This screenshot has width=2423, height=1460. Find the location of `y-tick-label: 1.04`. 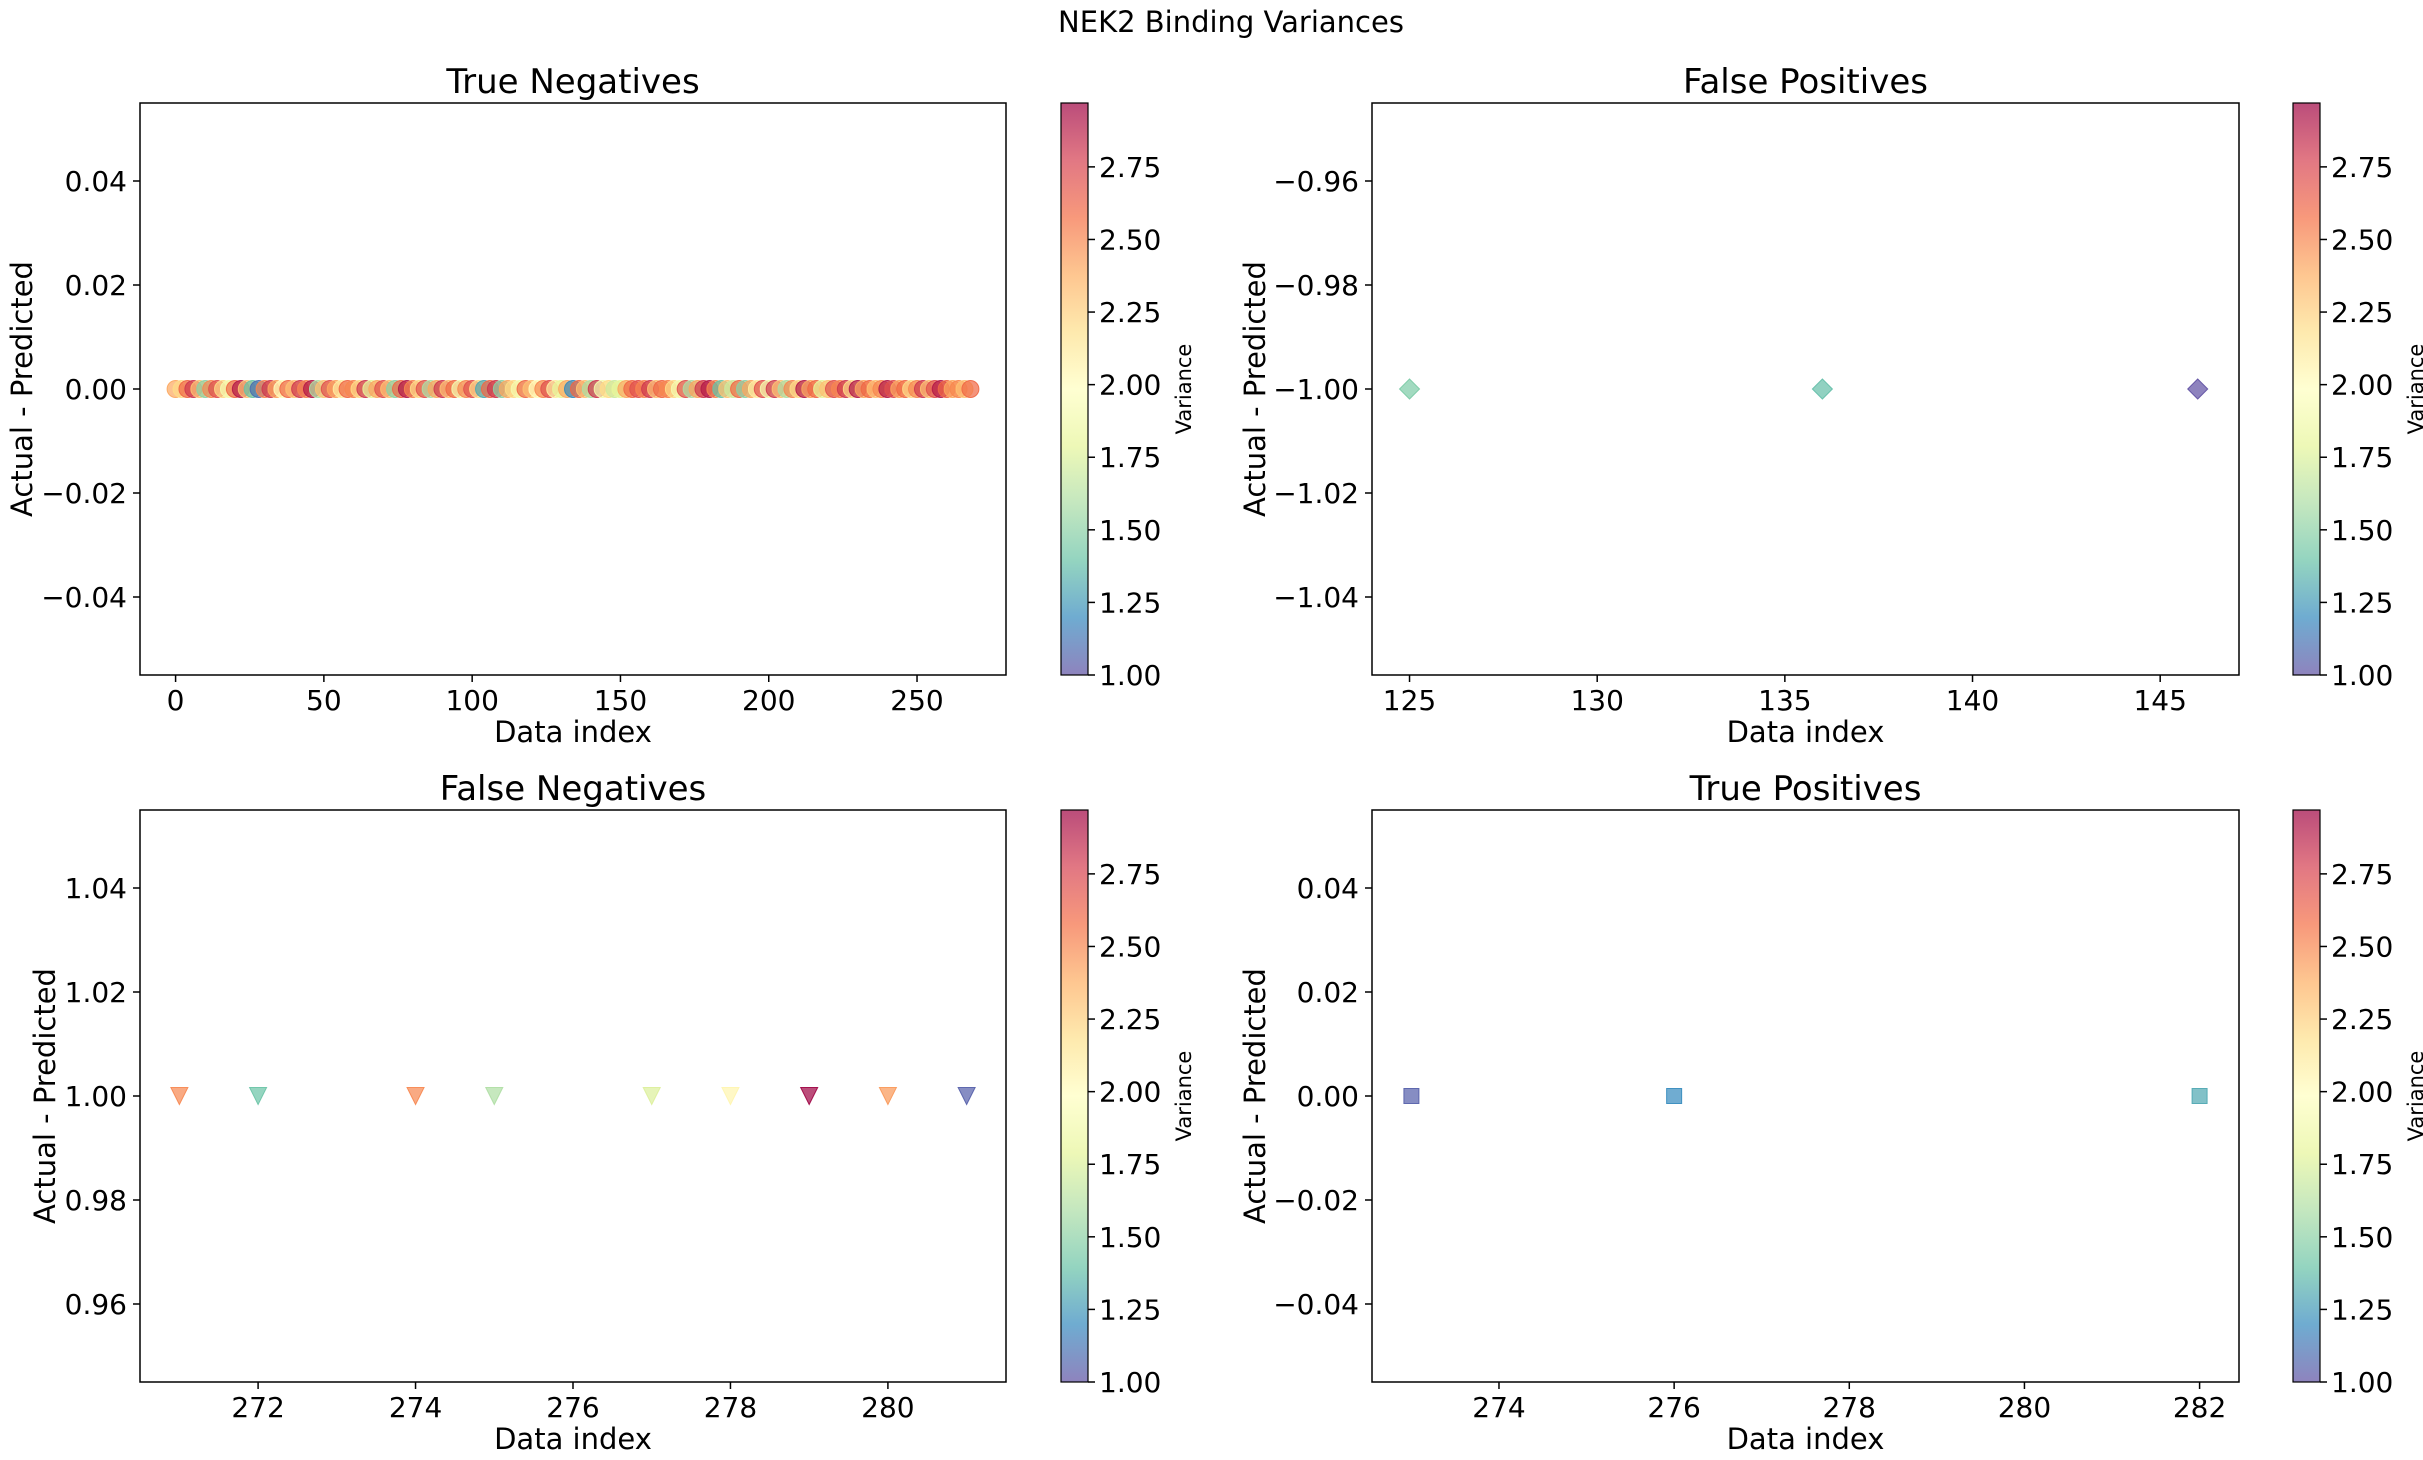

y-tick-label: 1.04 is located at coordinates (96, 888).